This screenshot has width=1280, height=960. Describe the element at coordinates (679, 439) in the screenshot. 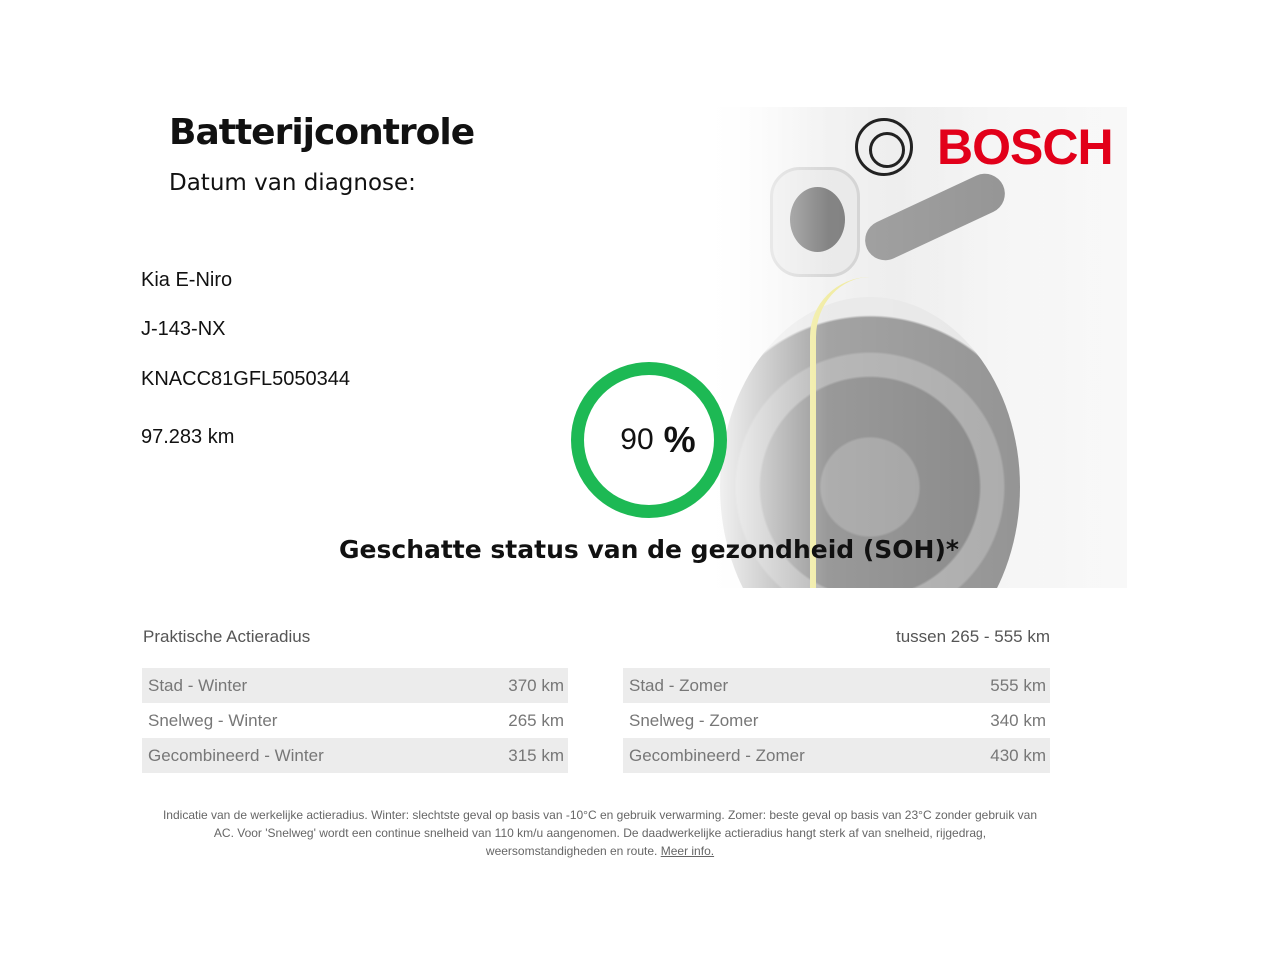

I see `soh-unit: %` at that location.